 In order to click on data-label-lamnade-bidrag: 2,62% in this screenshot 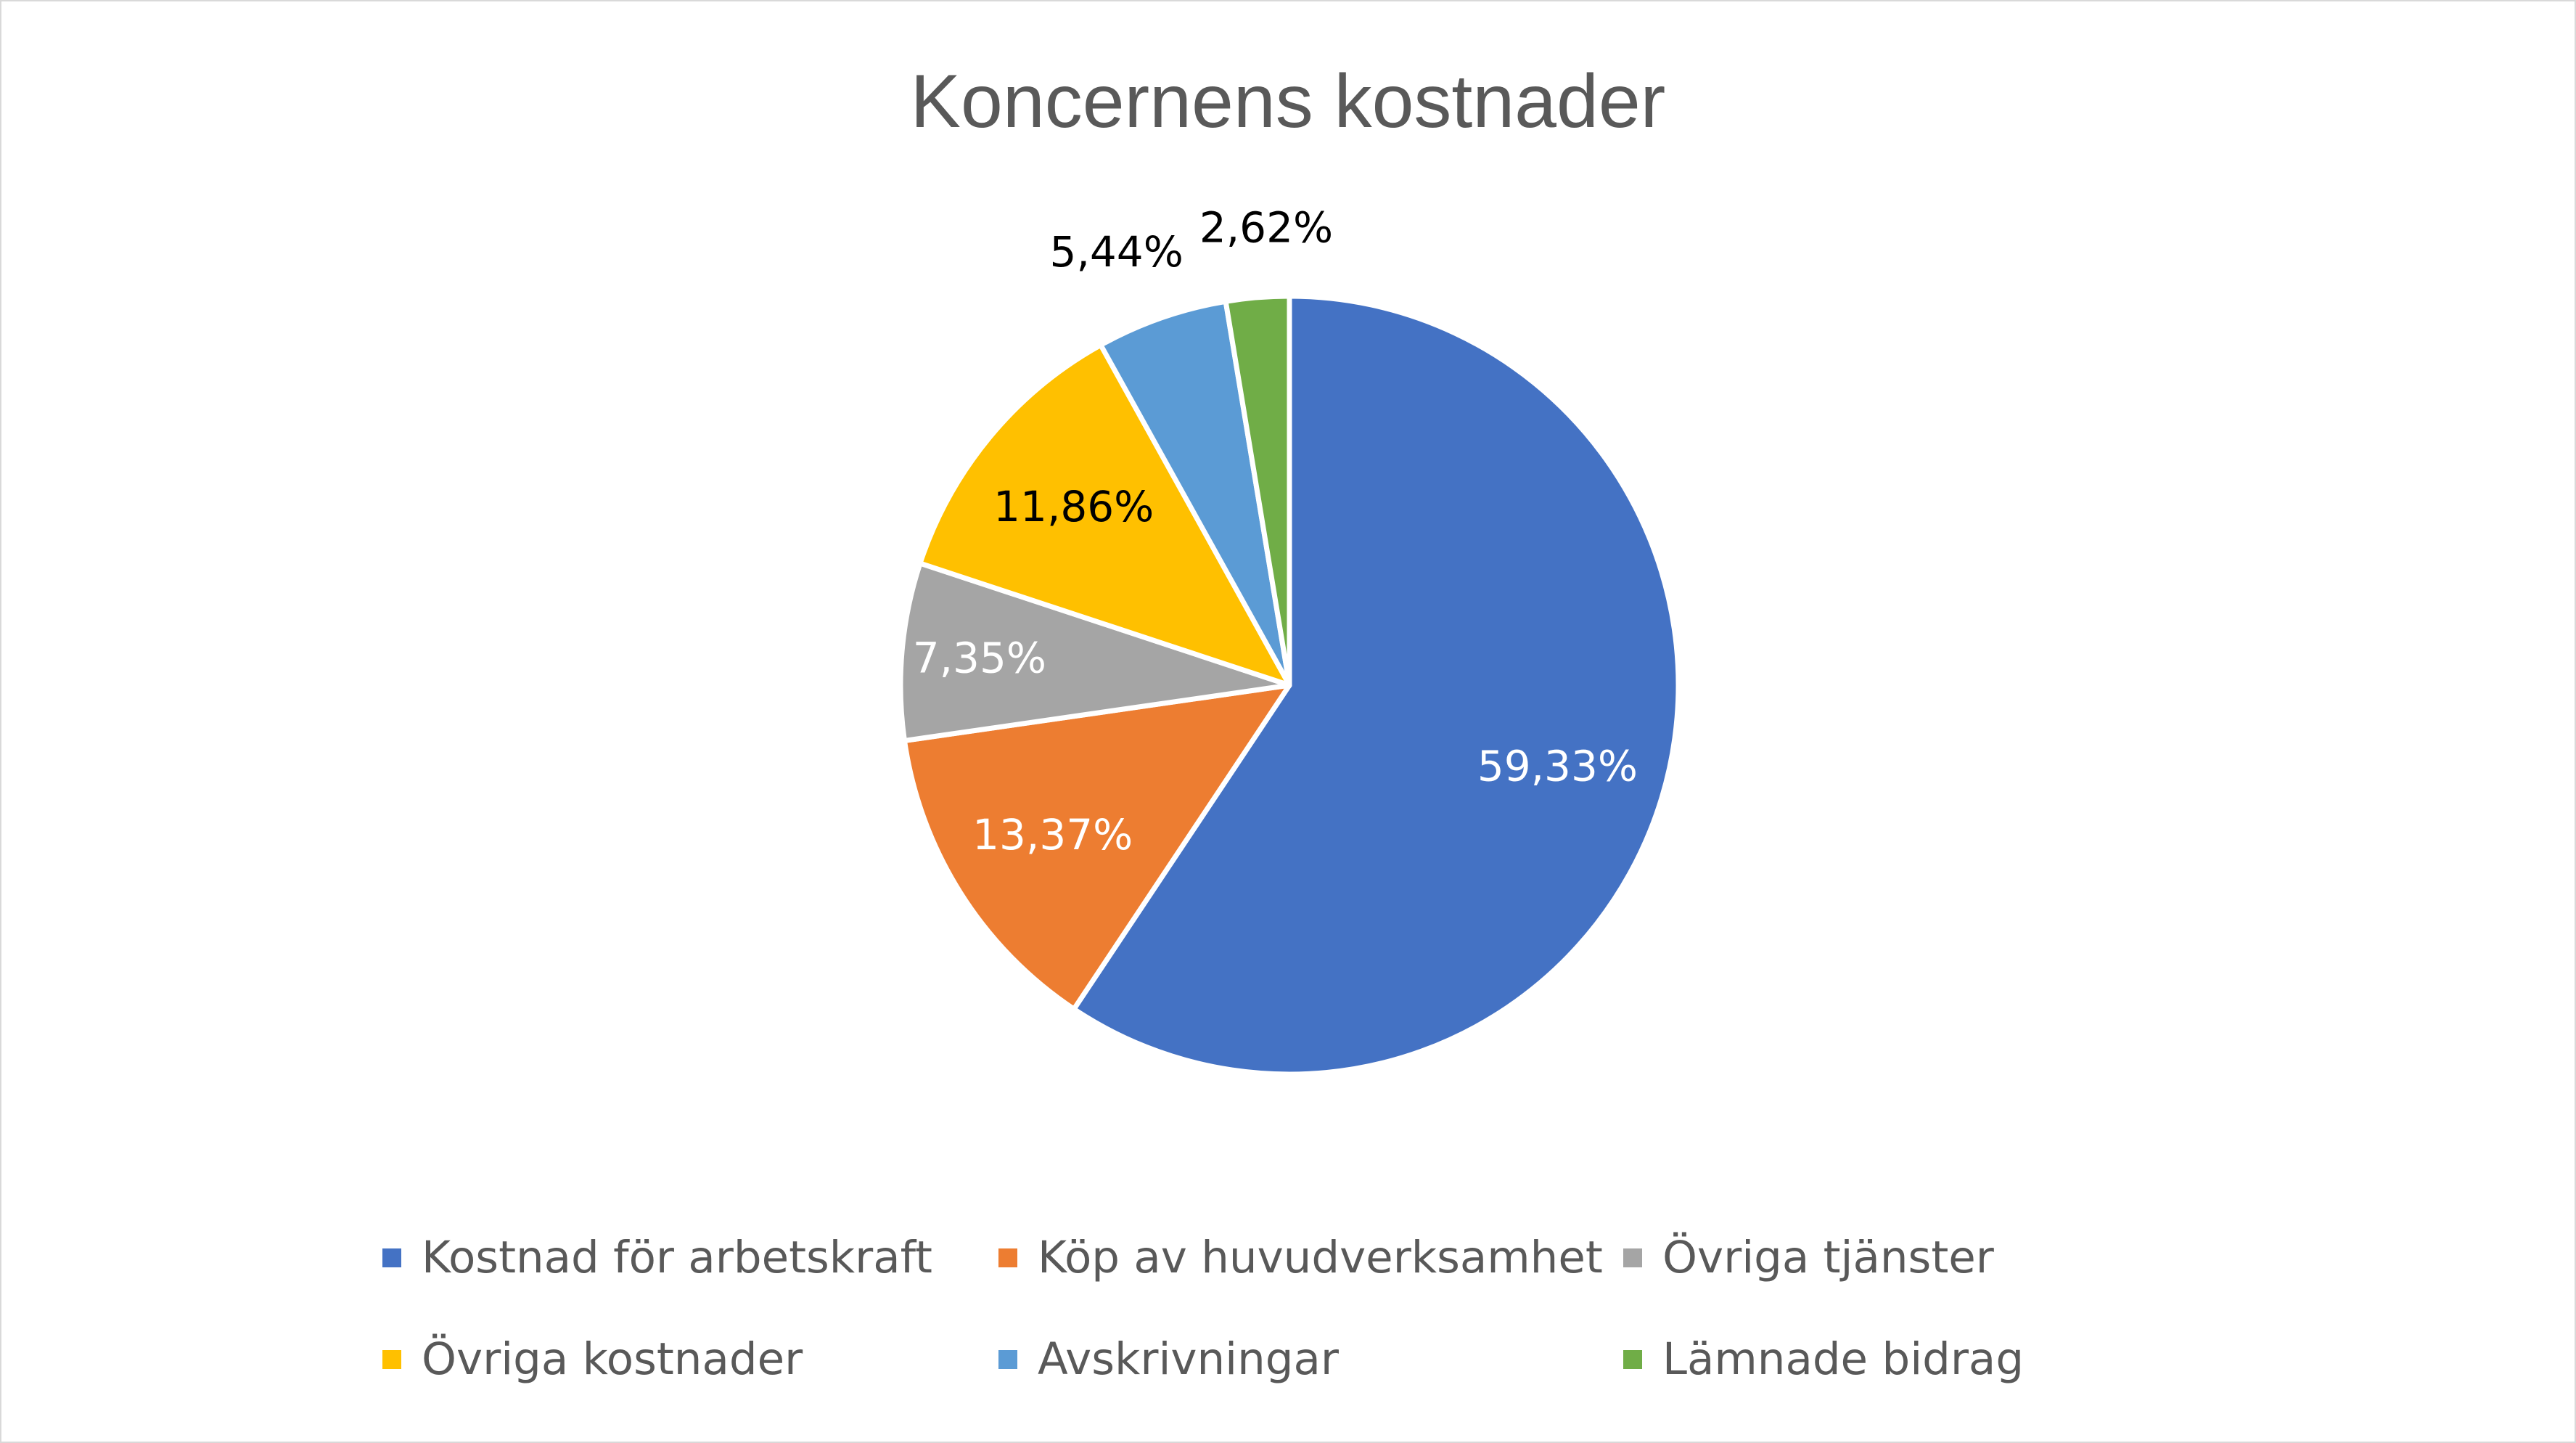, I will do `click(1266, 228)`.